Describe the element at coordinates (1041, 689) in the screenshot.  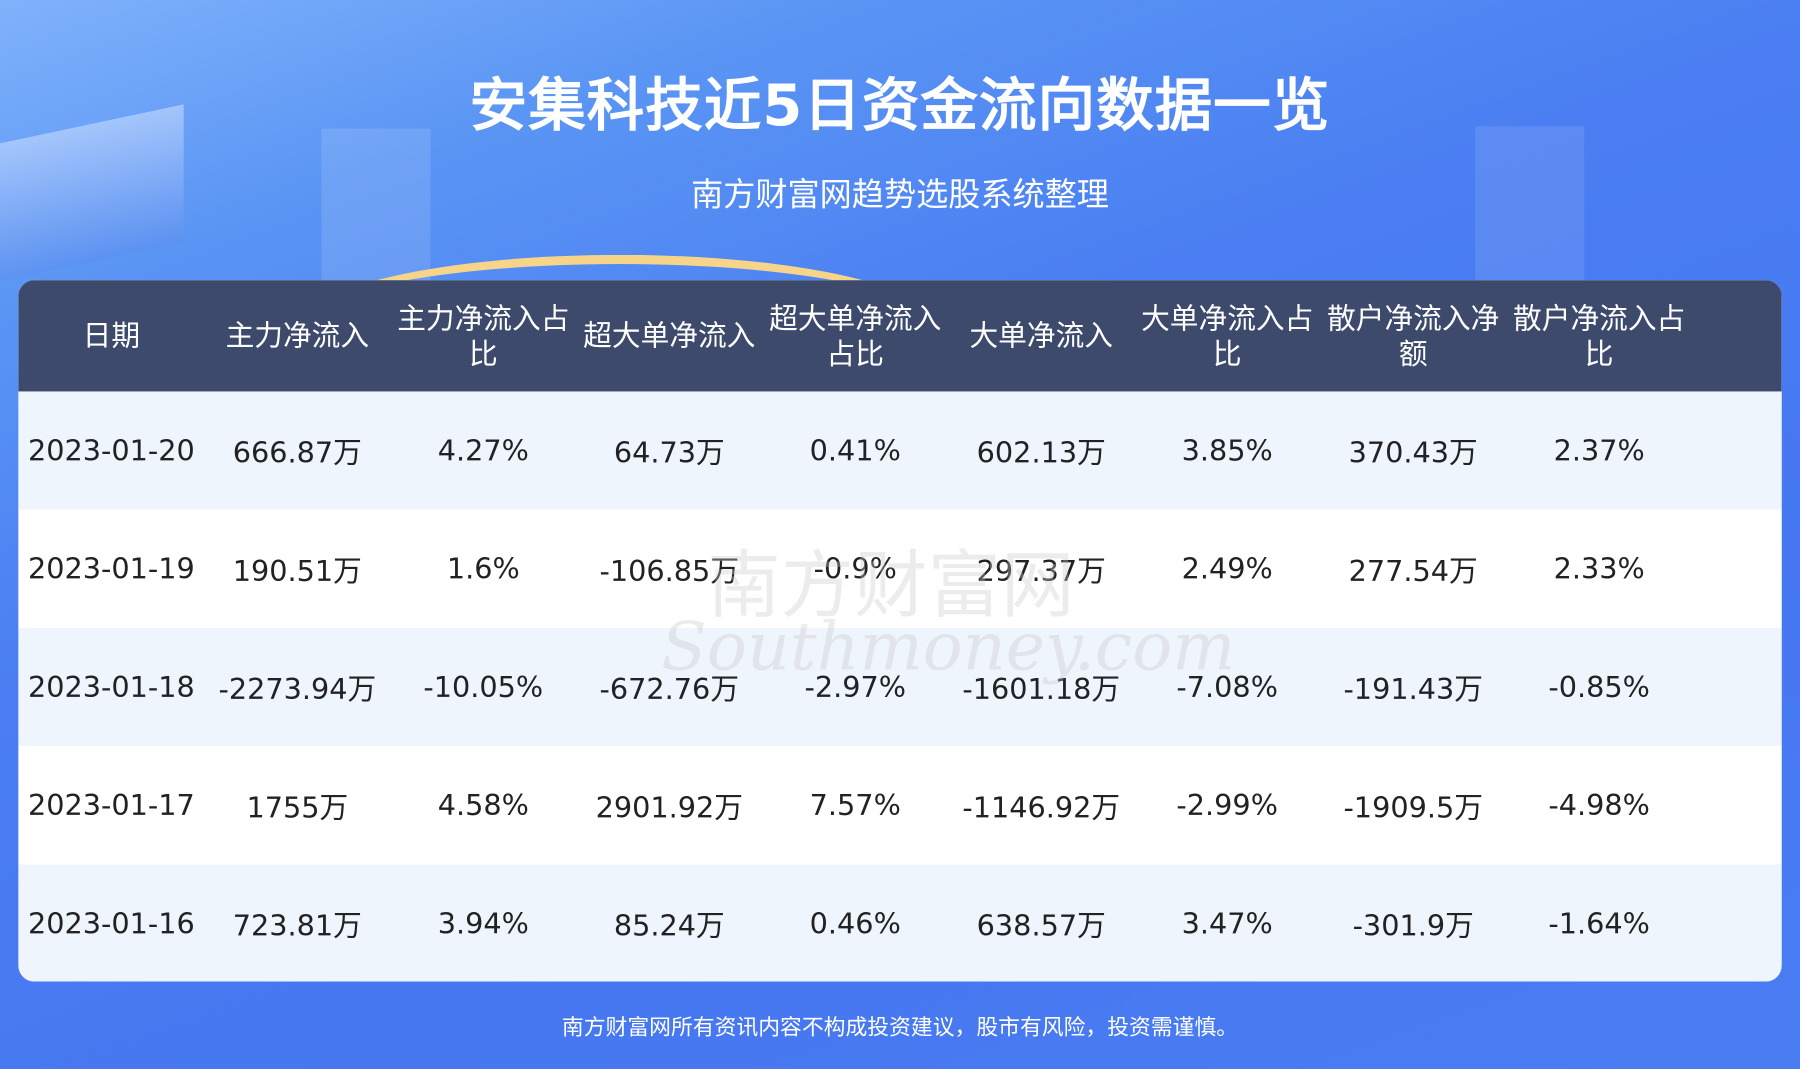
I see `value-cell: -1601.18万` at that location.